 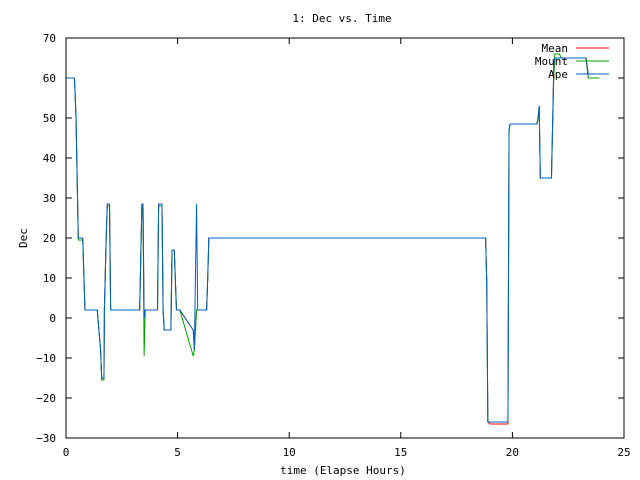 What do you see at coordinates (400, 452) in the screenshot?
I see `x-tick-label: 15` at bounding box center [400, 452].